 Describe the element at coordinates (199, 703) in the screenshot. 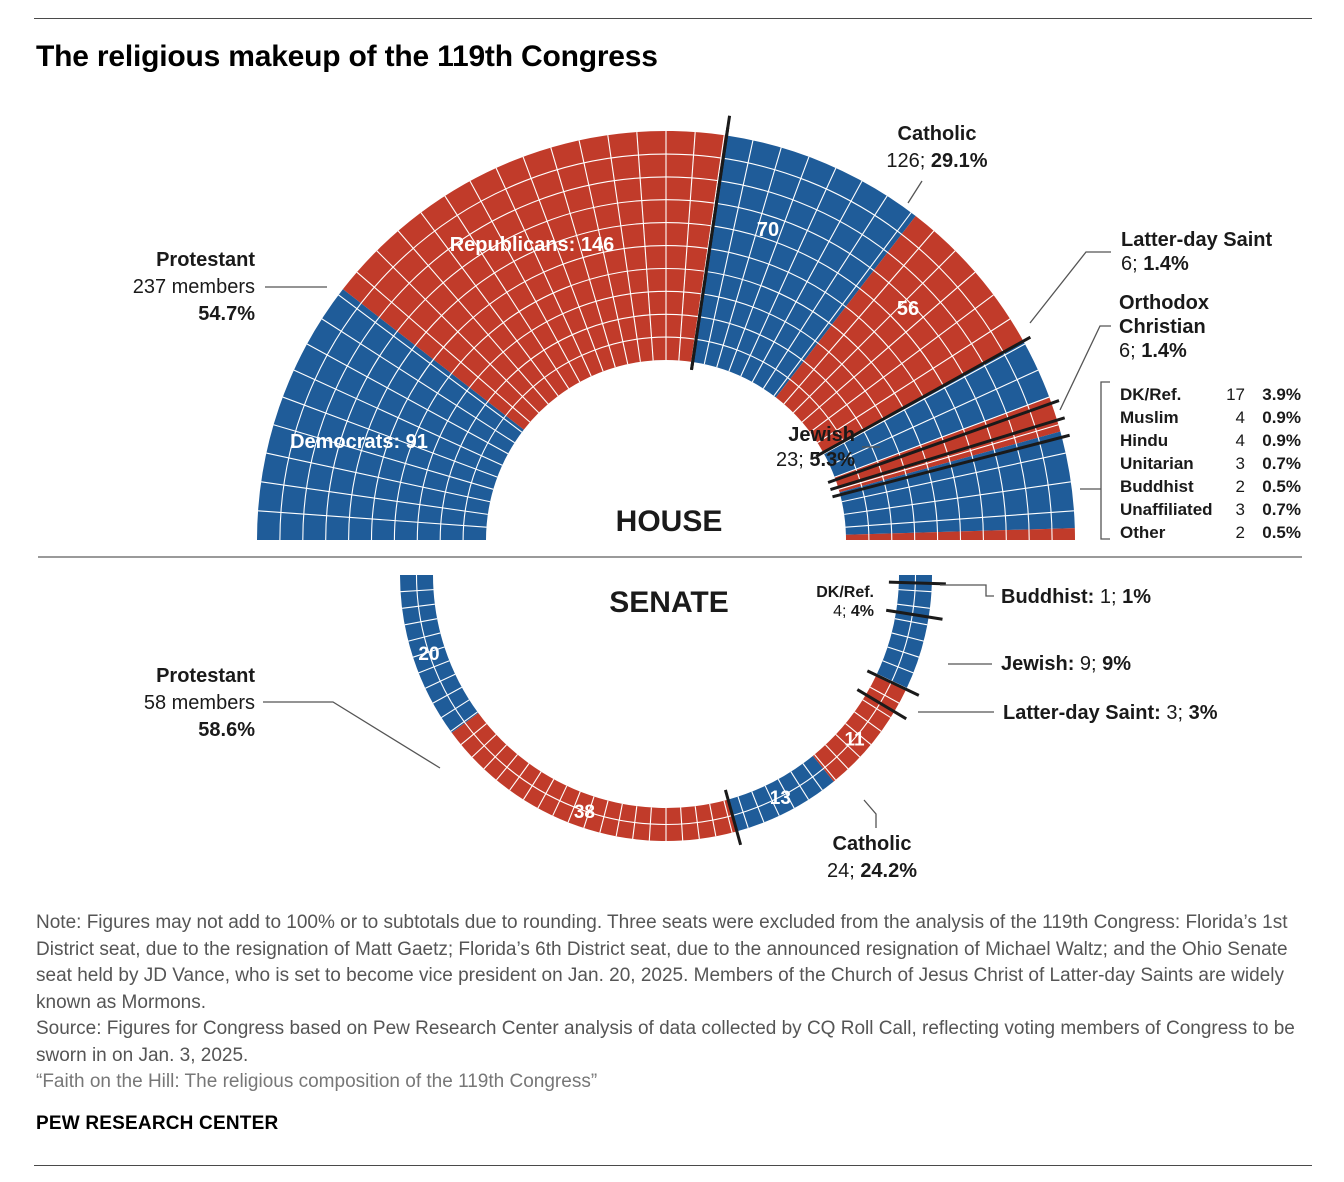

I see `senate-protestant-members: 58 members` at that location.